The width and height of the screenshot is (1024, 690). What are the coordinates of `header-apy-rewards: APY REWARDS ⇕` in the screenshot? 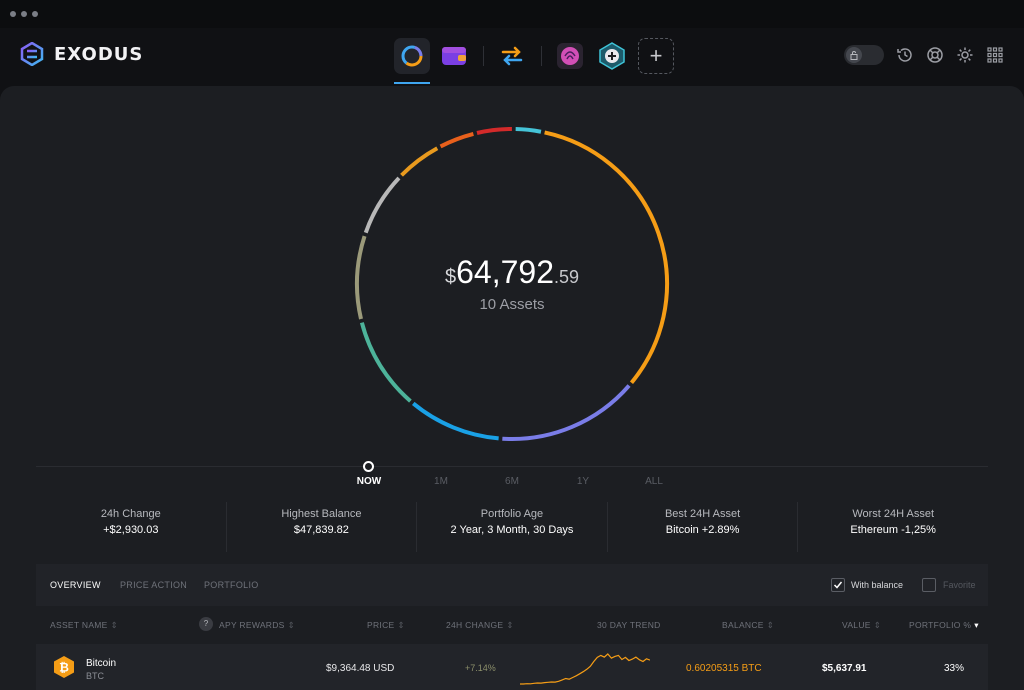 It's located at (257, 625).